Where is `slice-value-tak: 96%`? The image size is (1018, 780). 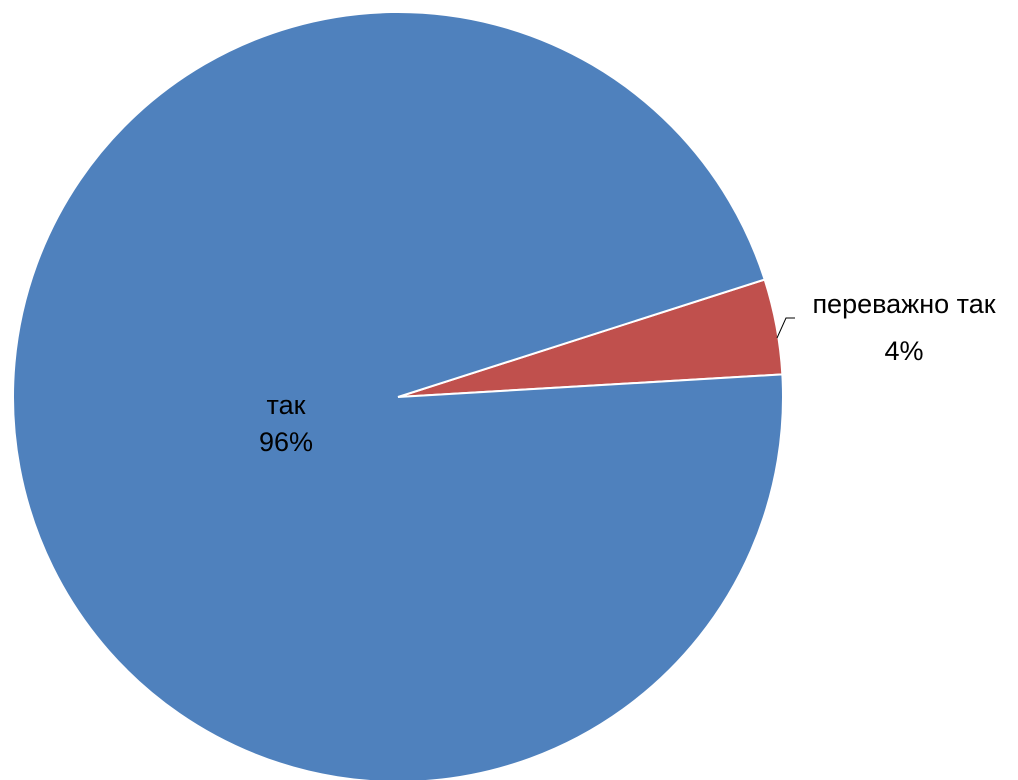
slice-value-tak: 96% is located at coordinates (286, 442).